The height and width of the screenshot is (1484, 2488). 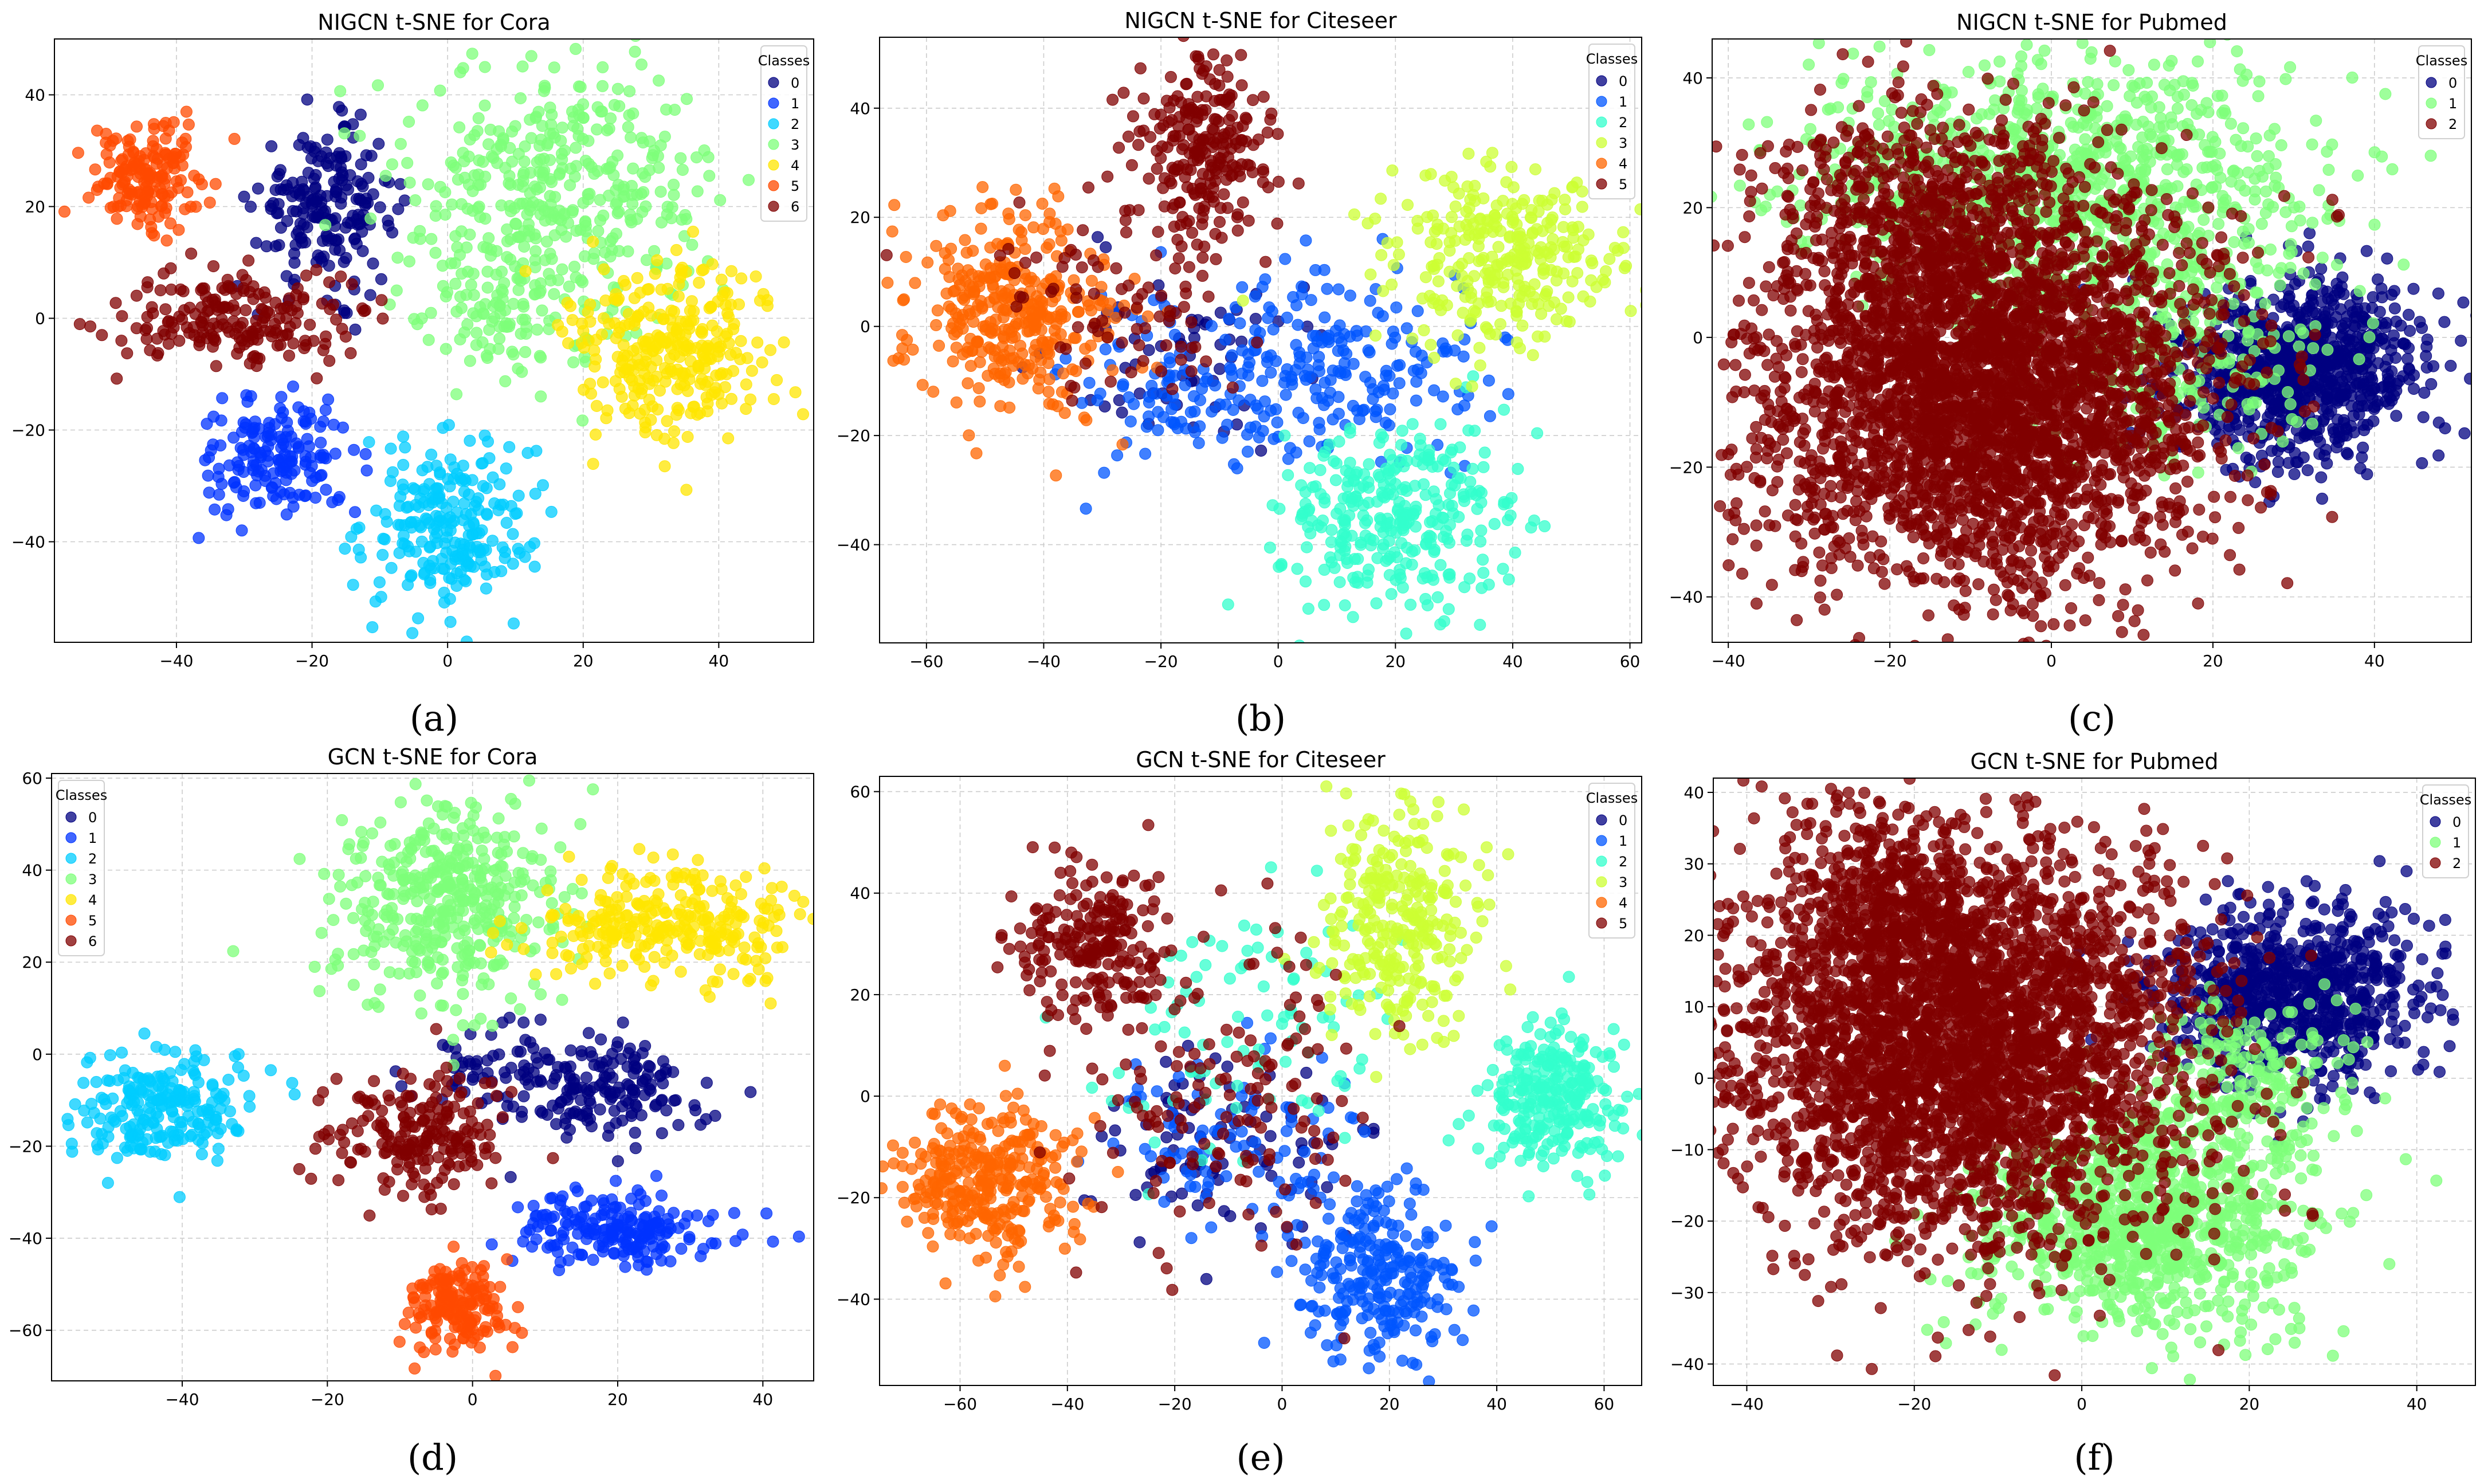 What do you see at coordinates (1278, 661) in the screenshot?
I see `x-tick-label: 0` at bounding box center [1278, 661].